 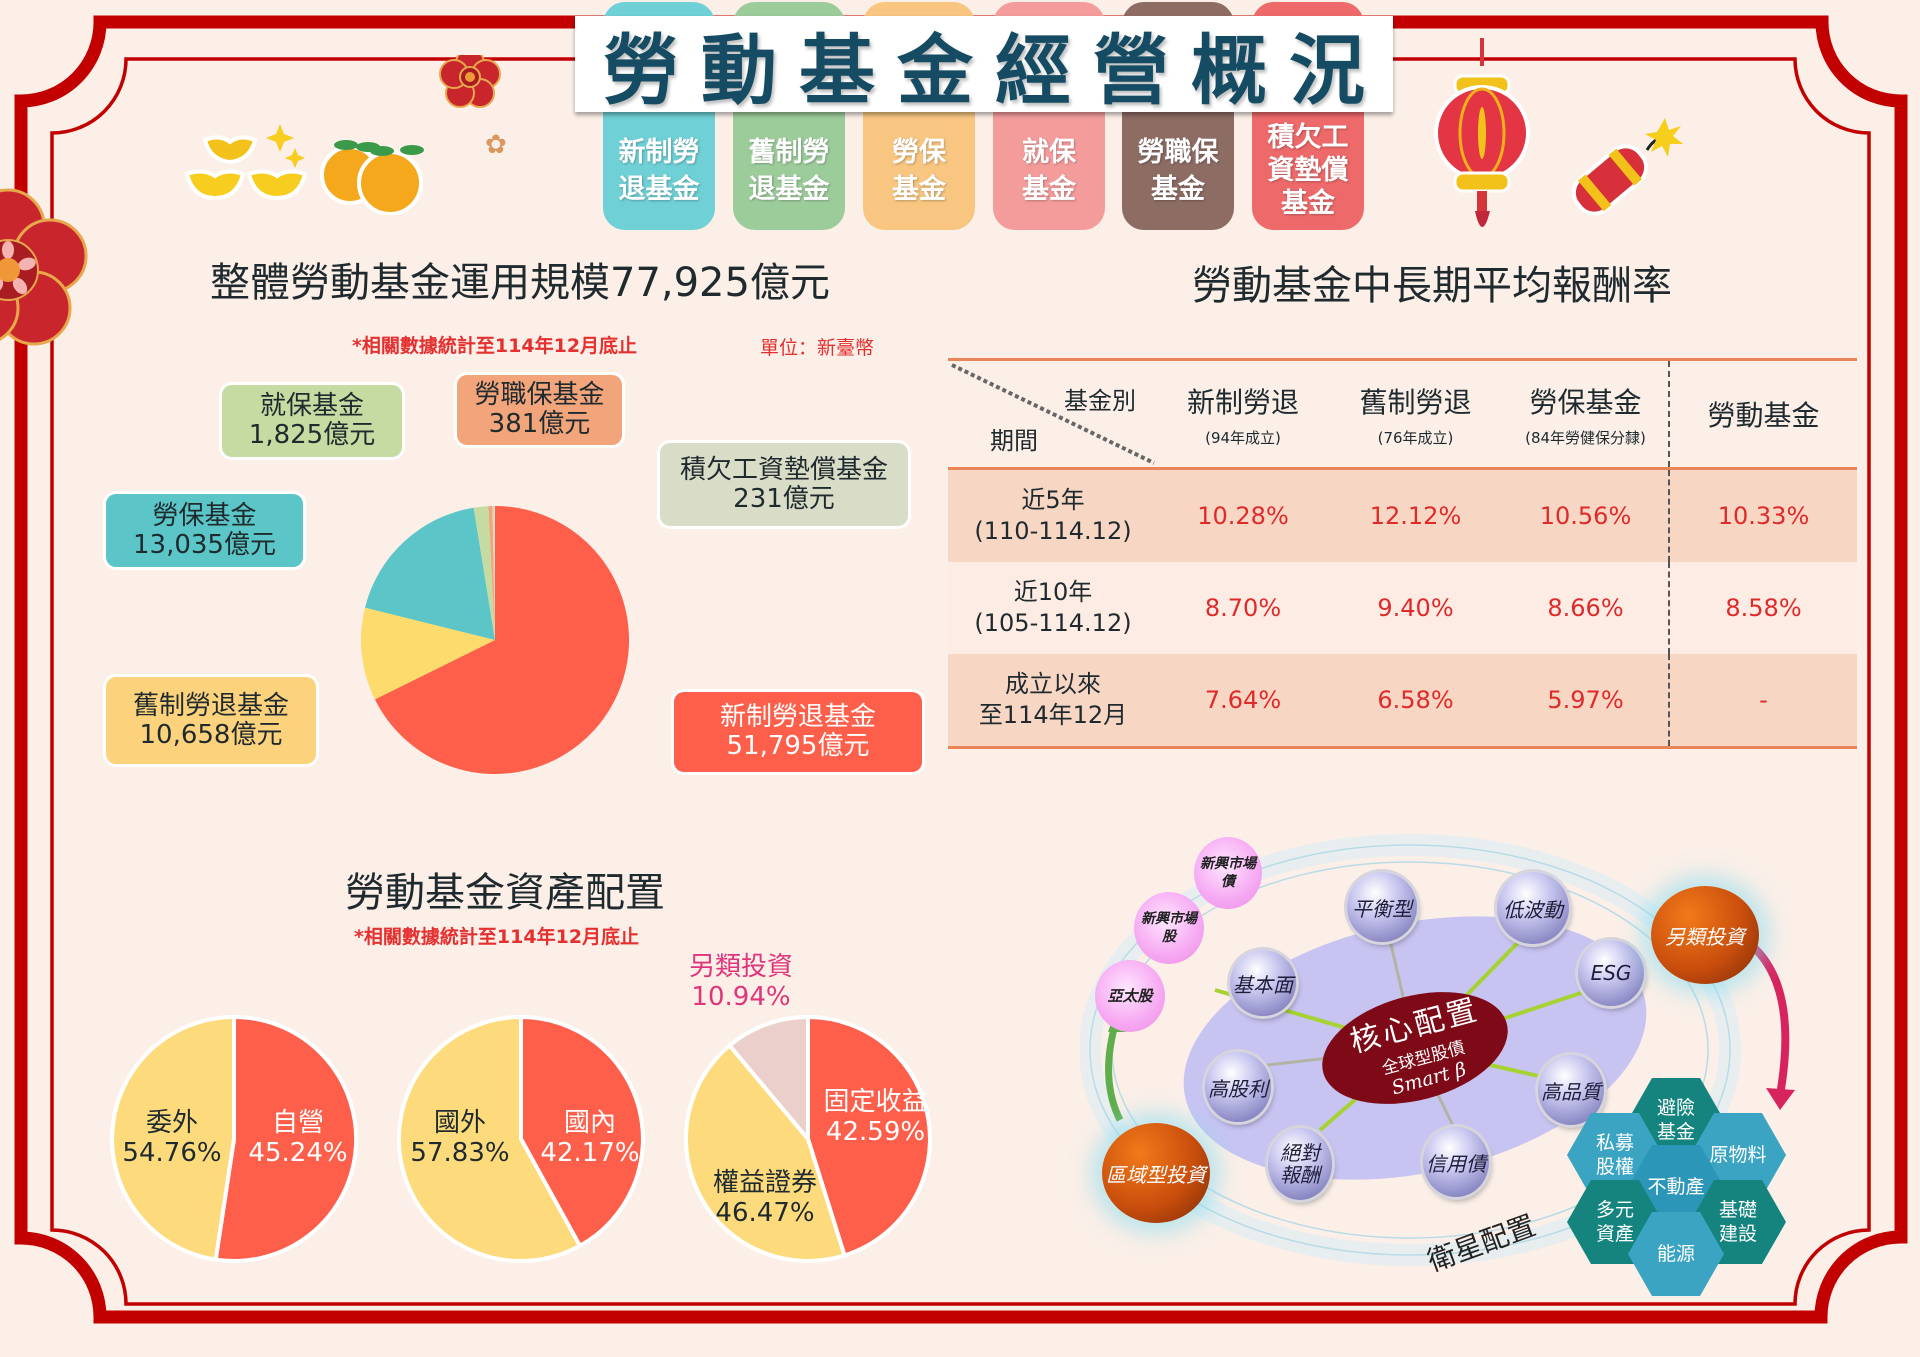 I want to click on currency-unit-note: 單位：新臺幣, so click(x=817, y=348).